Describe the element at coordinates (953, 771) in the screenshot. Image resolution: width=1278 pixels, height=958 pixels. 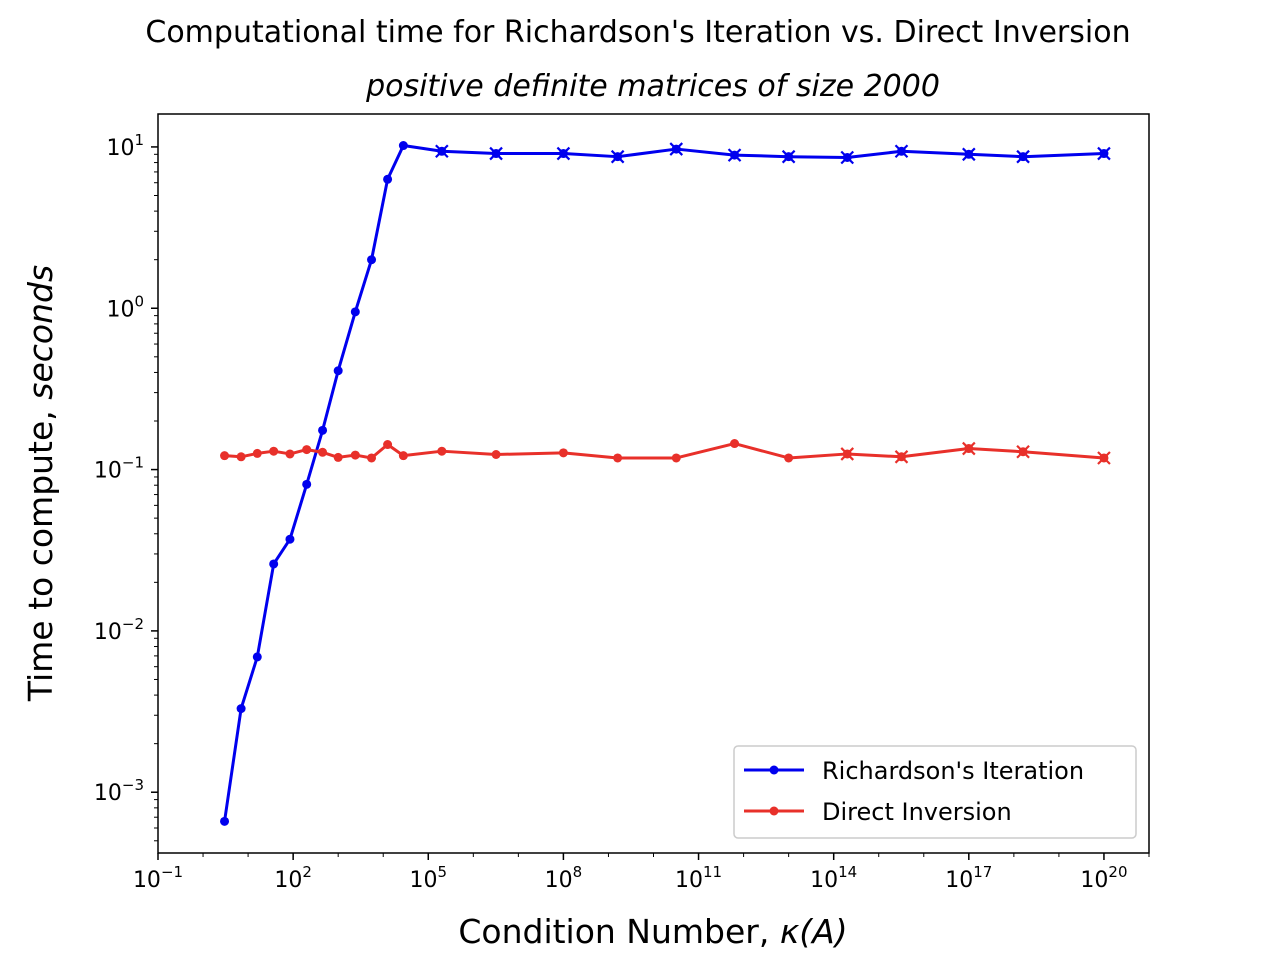
I see `legend-label-richardson: Richardson's Iteration` at that location.